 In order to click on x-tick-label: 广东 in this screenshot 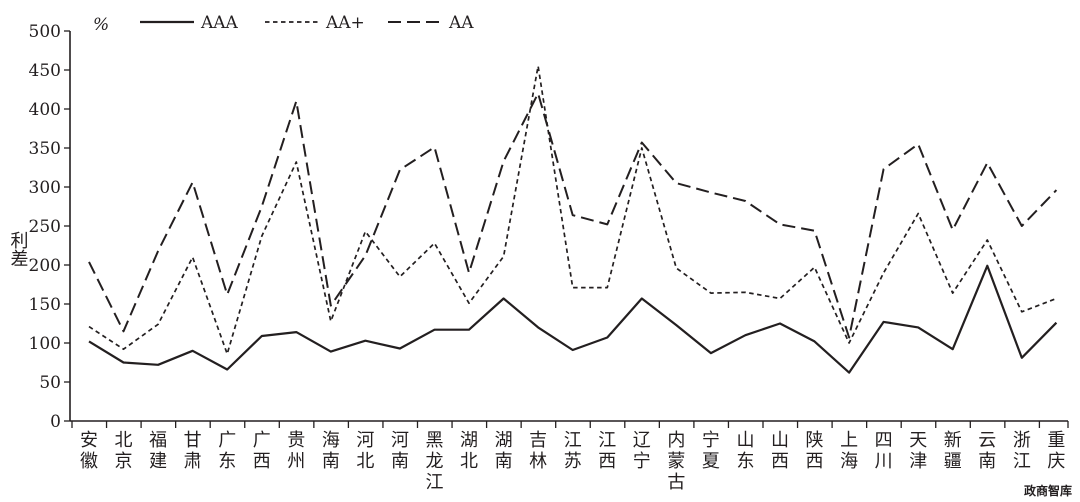, I will do `click(227, 451)`.